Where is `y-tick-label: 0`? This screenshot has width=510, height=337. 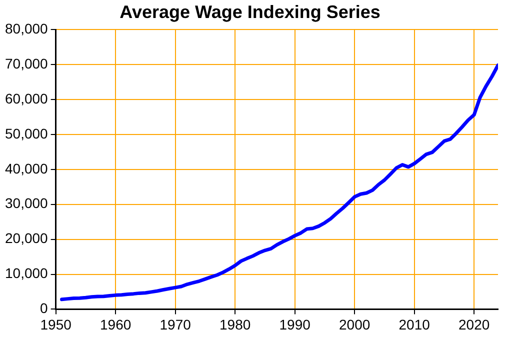 y-tick-label: 0 is located at coordinates (44, 308).